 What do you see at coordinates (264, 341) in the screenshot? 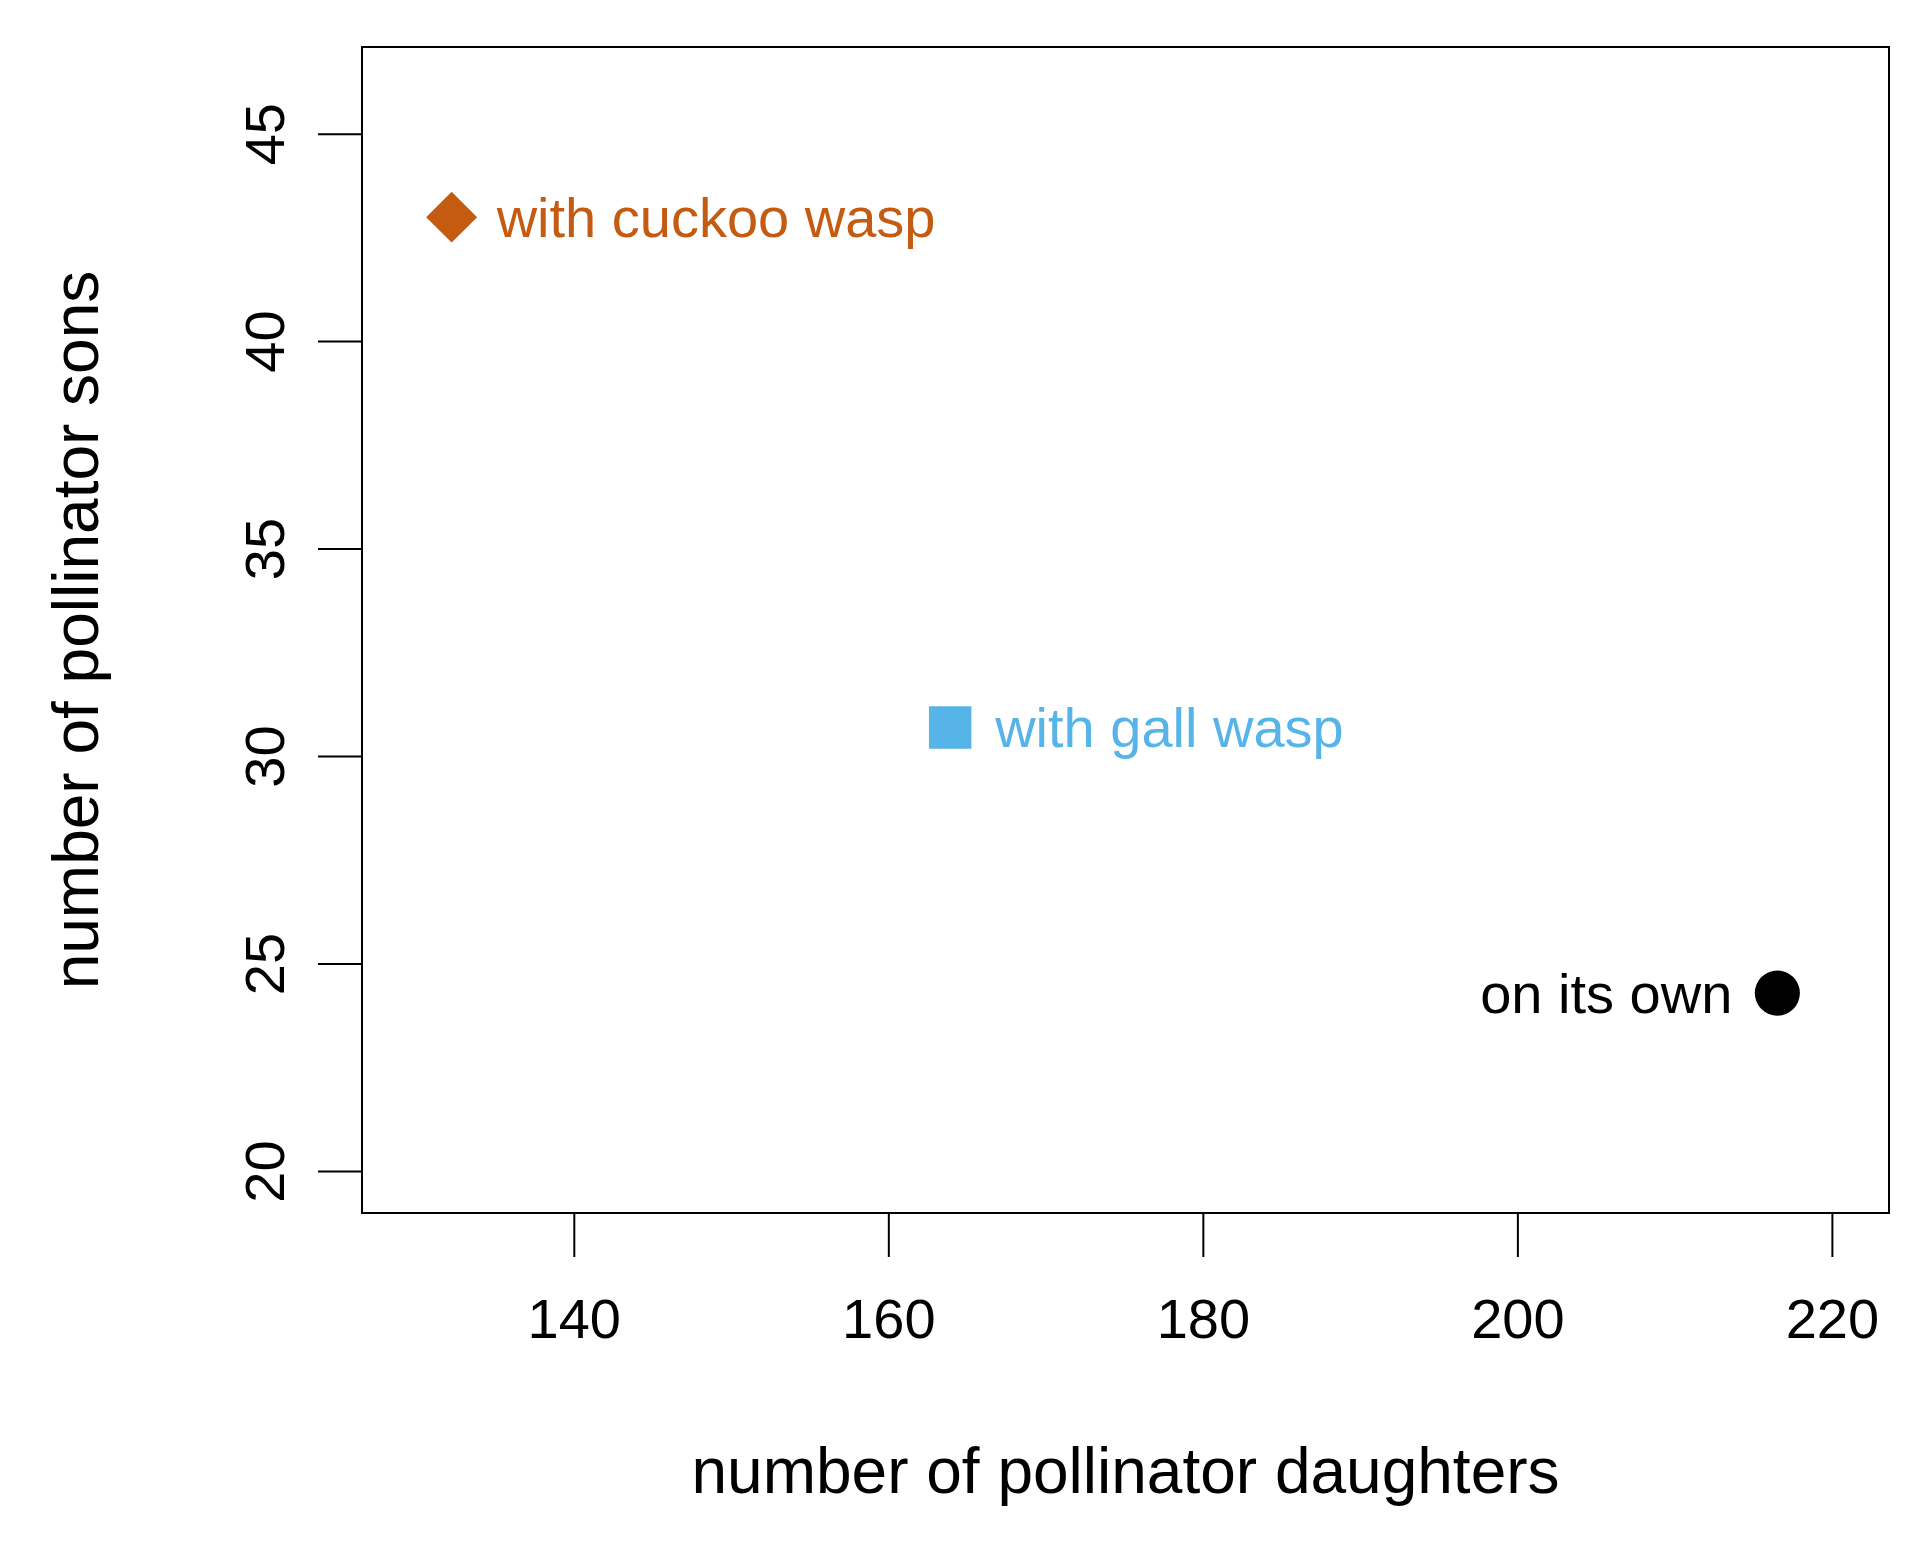
I see `y-tick-label: 40` at bounding box center [264, 341].